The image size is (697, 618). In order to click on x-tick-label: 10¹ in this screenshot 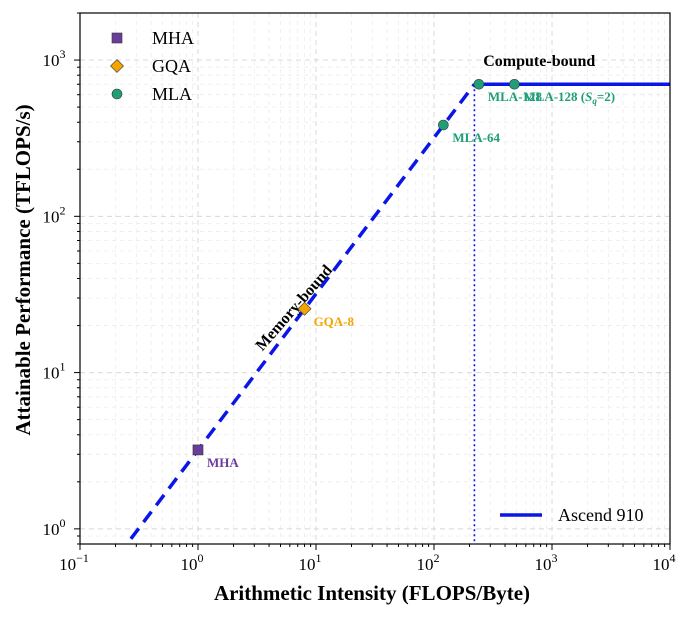, I will do `click(310, 562)`.